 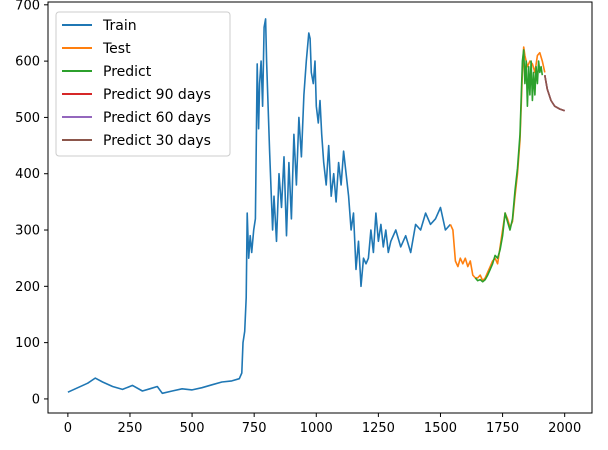 I want to click on x-tick-label: 0, so click(x=68, y=428).